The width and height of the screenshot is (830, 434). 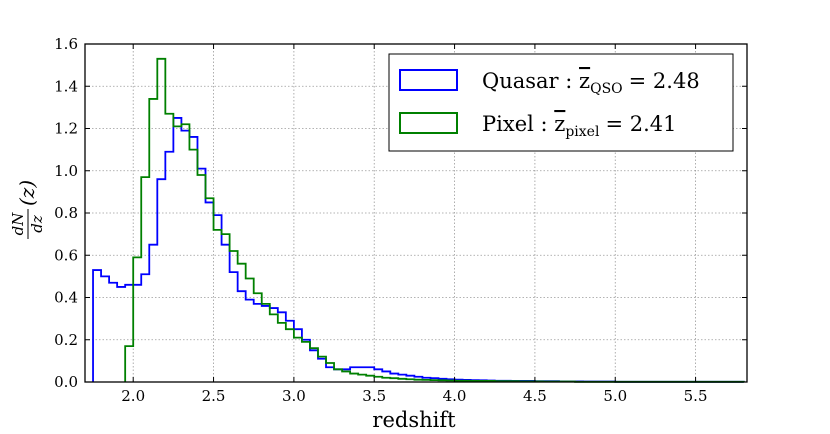 I want to click on x-tick-label: 4.0, so click(x=455, y=396).